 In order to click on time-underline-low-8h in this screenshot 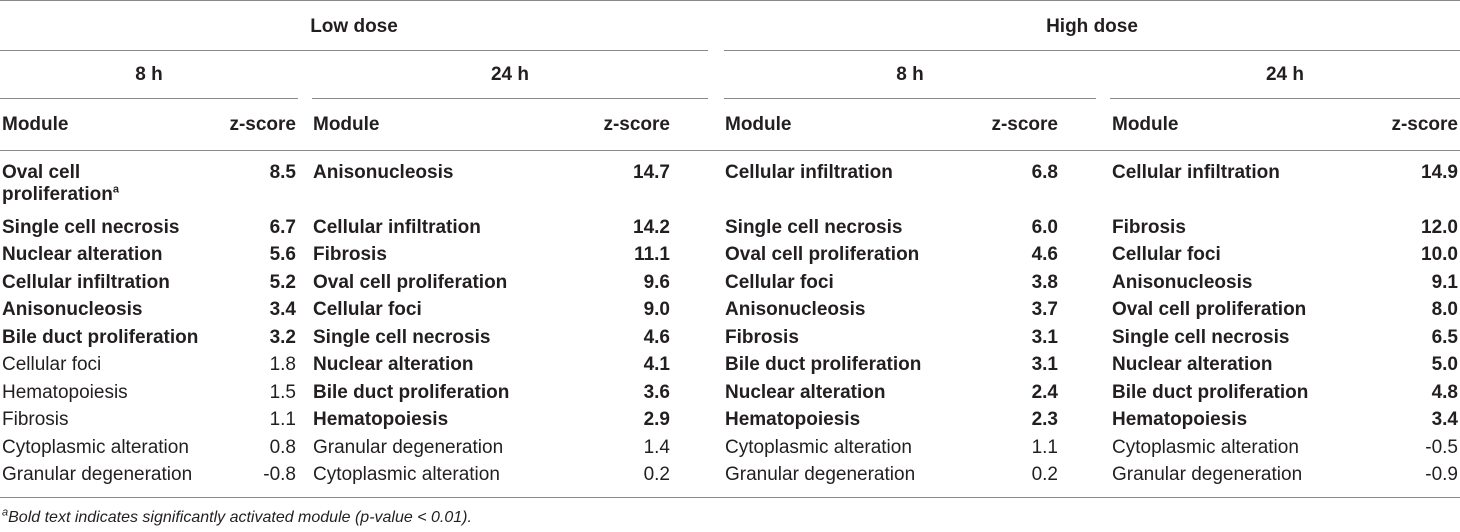, I will do `click(149, 98)`.